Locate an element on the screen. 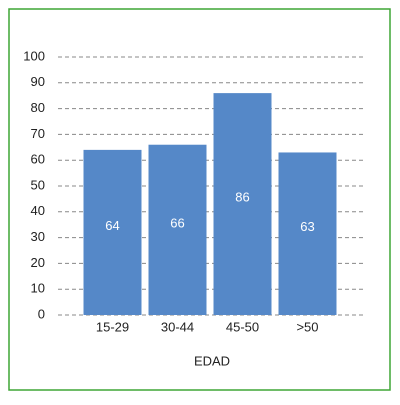 This screenshot has height=405, width=400. y-tick-label: 60 is located at coordinates (38, 159).